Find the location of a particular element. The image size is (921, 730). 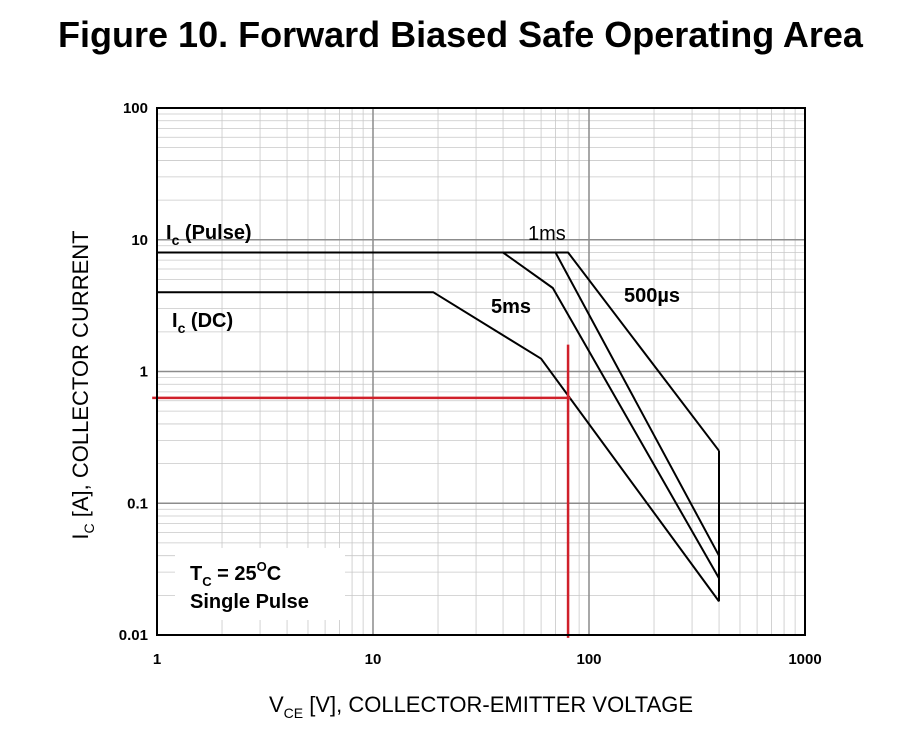

label-5ms: 5ms is located at coordinates (511, 307).